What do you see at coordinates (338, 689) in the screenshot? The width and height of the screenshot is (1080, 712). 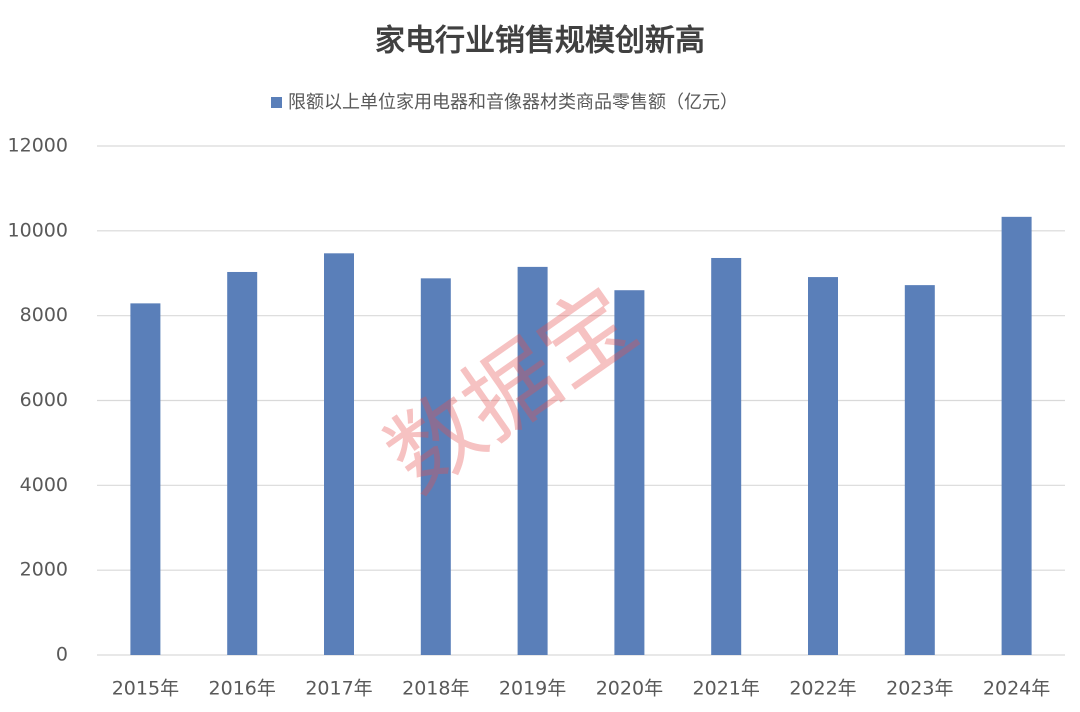 I see `x-tick-label: 2017年` at bounding box center [338, 689].